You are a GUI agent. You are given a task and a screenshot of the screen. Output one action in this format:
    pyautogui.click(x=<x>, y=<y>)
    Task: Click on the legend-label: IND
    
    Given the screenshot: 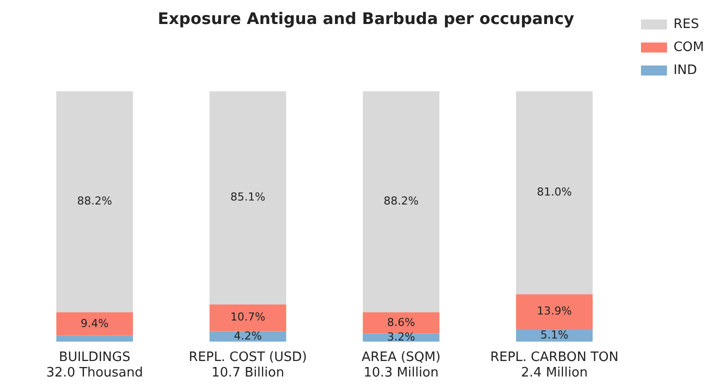 What is the action you would take?
    pyautogui.click(x=685, y=70)
    